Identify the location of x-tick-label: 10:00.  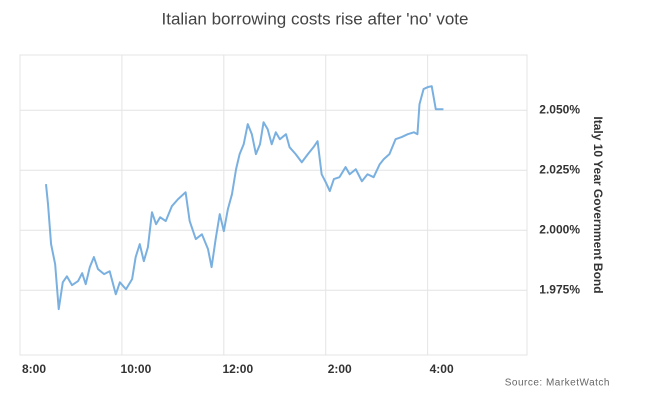
(136, 369).